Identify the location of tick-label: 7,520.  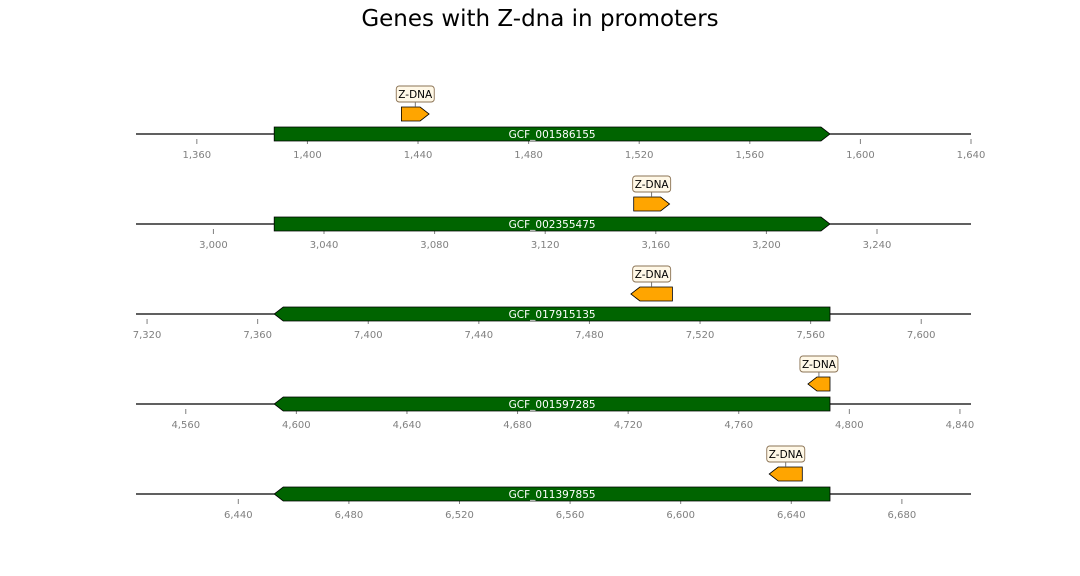
(700, 335).